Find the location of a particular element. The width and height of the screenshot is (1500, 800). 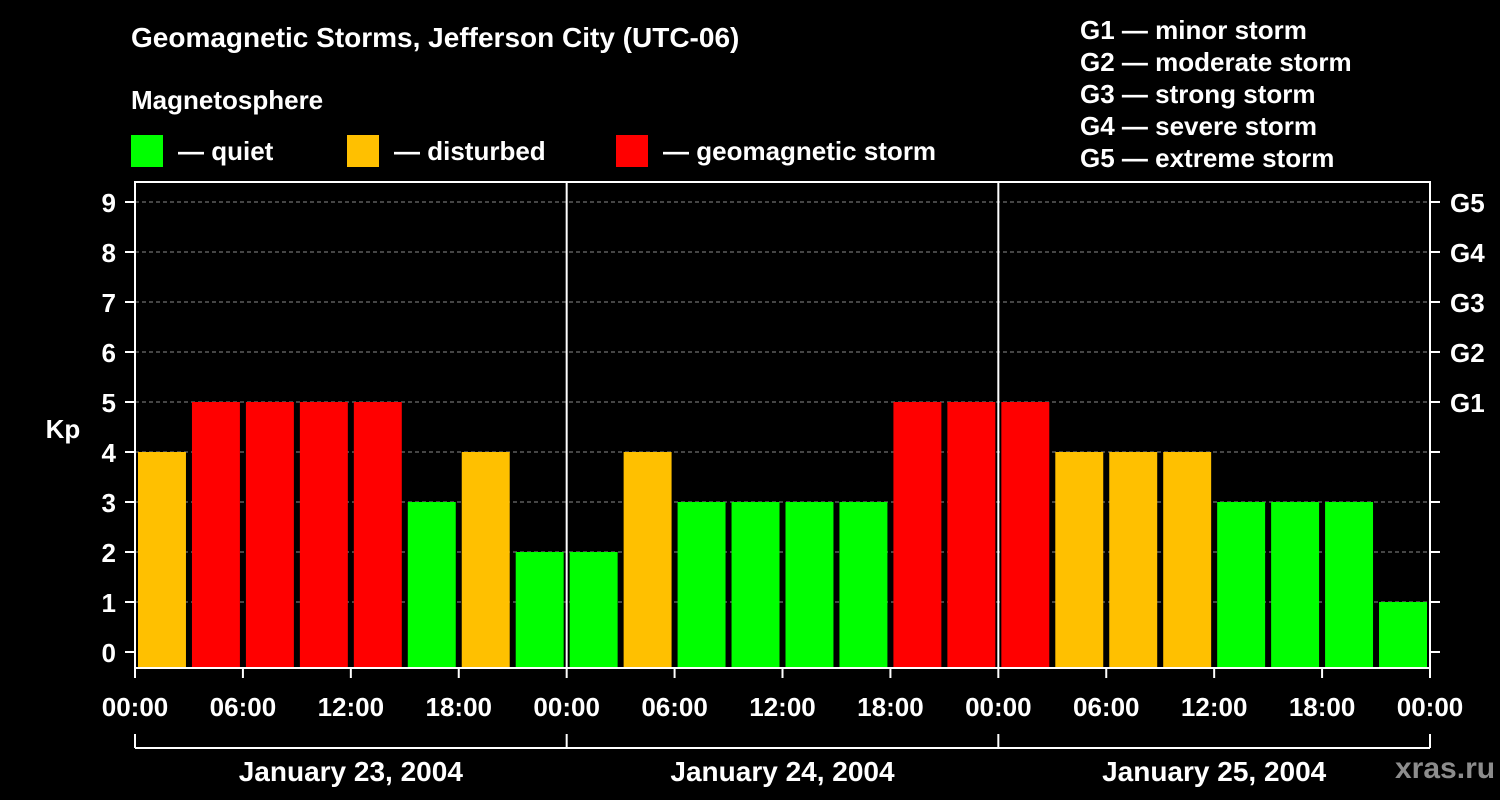

g-scale-g1: G1 — minor storm is located at coordinates (1193, 30).